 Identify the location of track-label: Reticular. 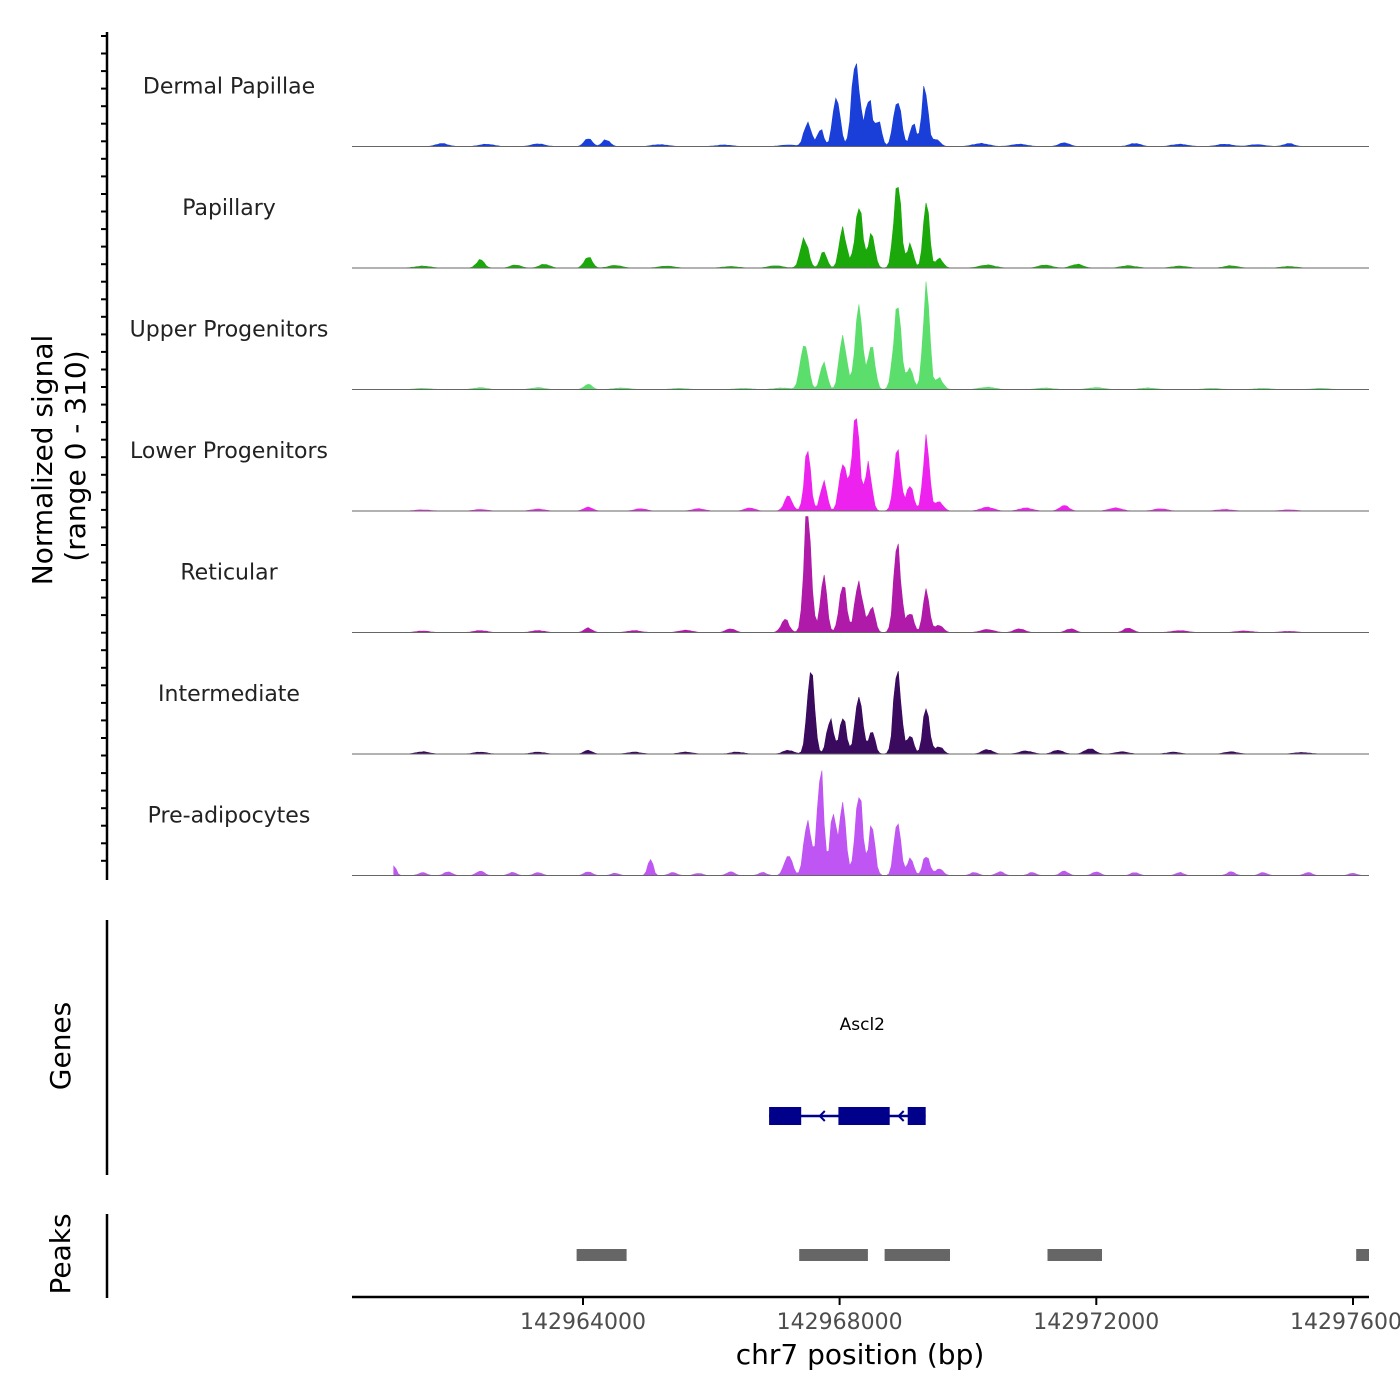
(229, 573).